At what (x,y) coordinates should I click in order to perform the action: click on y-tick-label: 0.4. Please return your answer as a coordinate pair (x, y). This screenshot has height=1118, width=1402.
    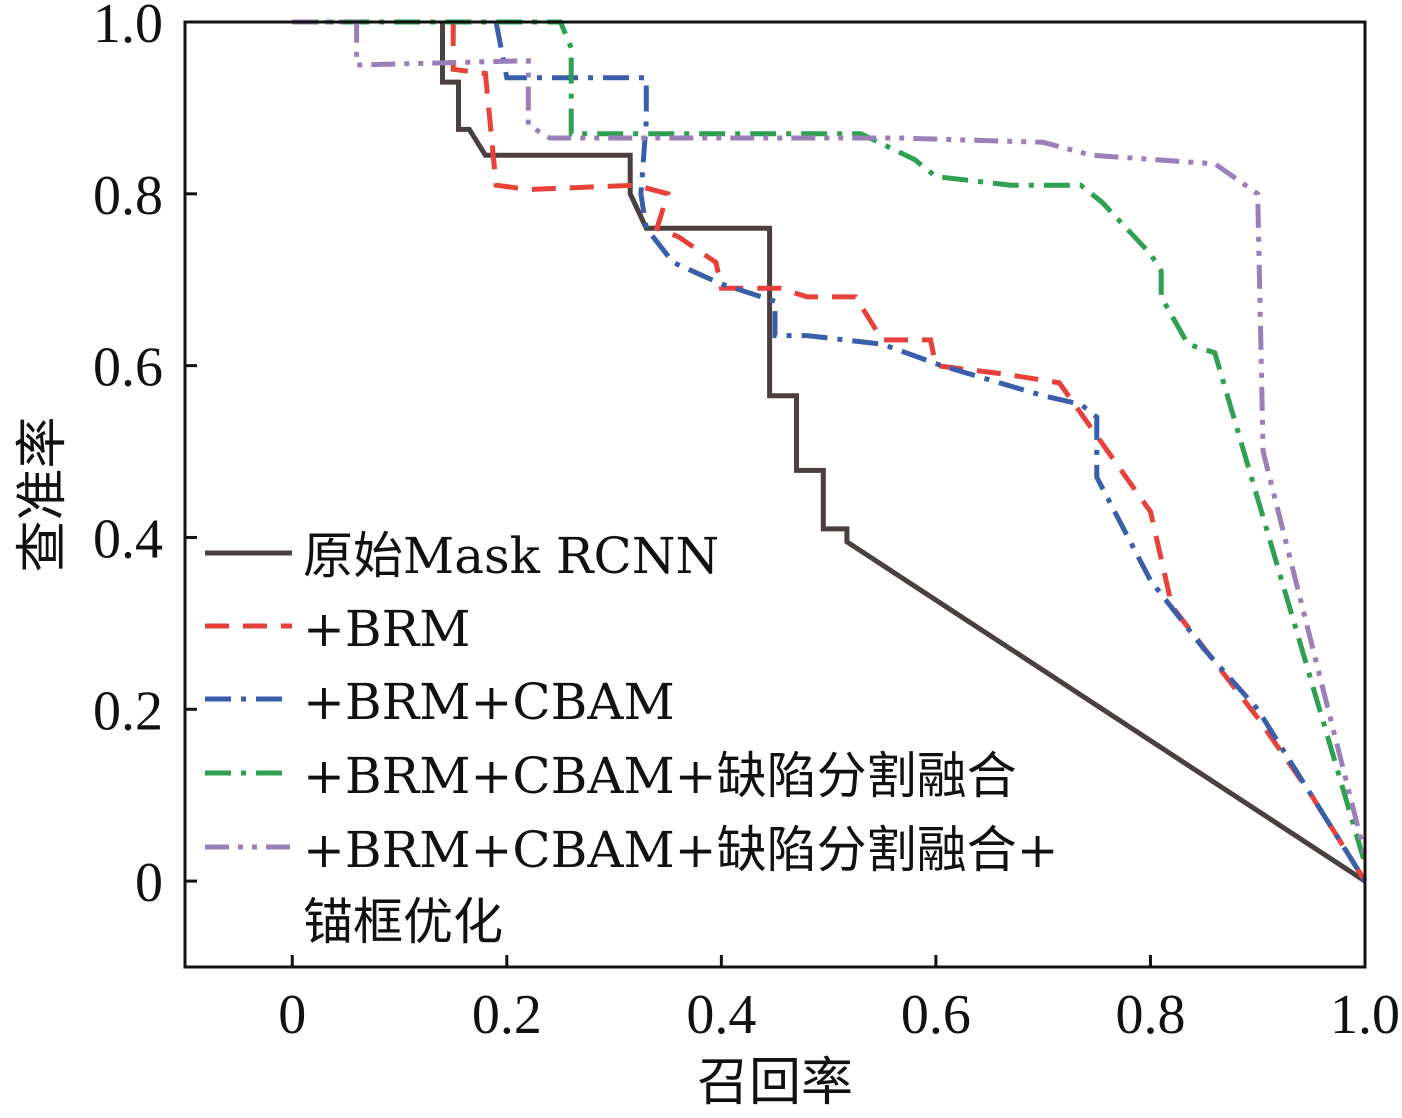
    Looking at the image, I should click on (128, 539).